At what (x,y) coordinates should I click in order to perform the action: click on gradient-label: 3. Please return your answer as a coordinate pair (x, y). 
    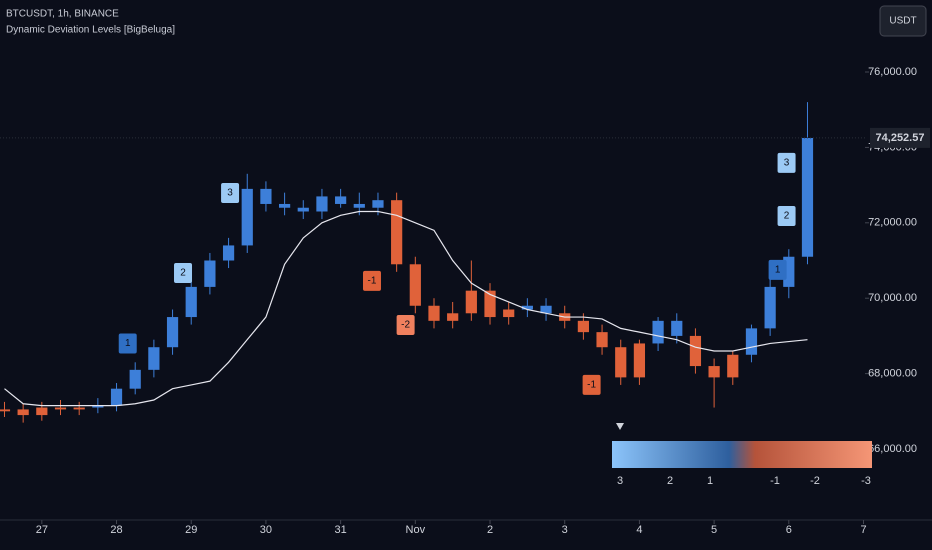
    Looking at the image, I should click on (620, 481).